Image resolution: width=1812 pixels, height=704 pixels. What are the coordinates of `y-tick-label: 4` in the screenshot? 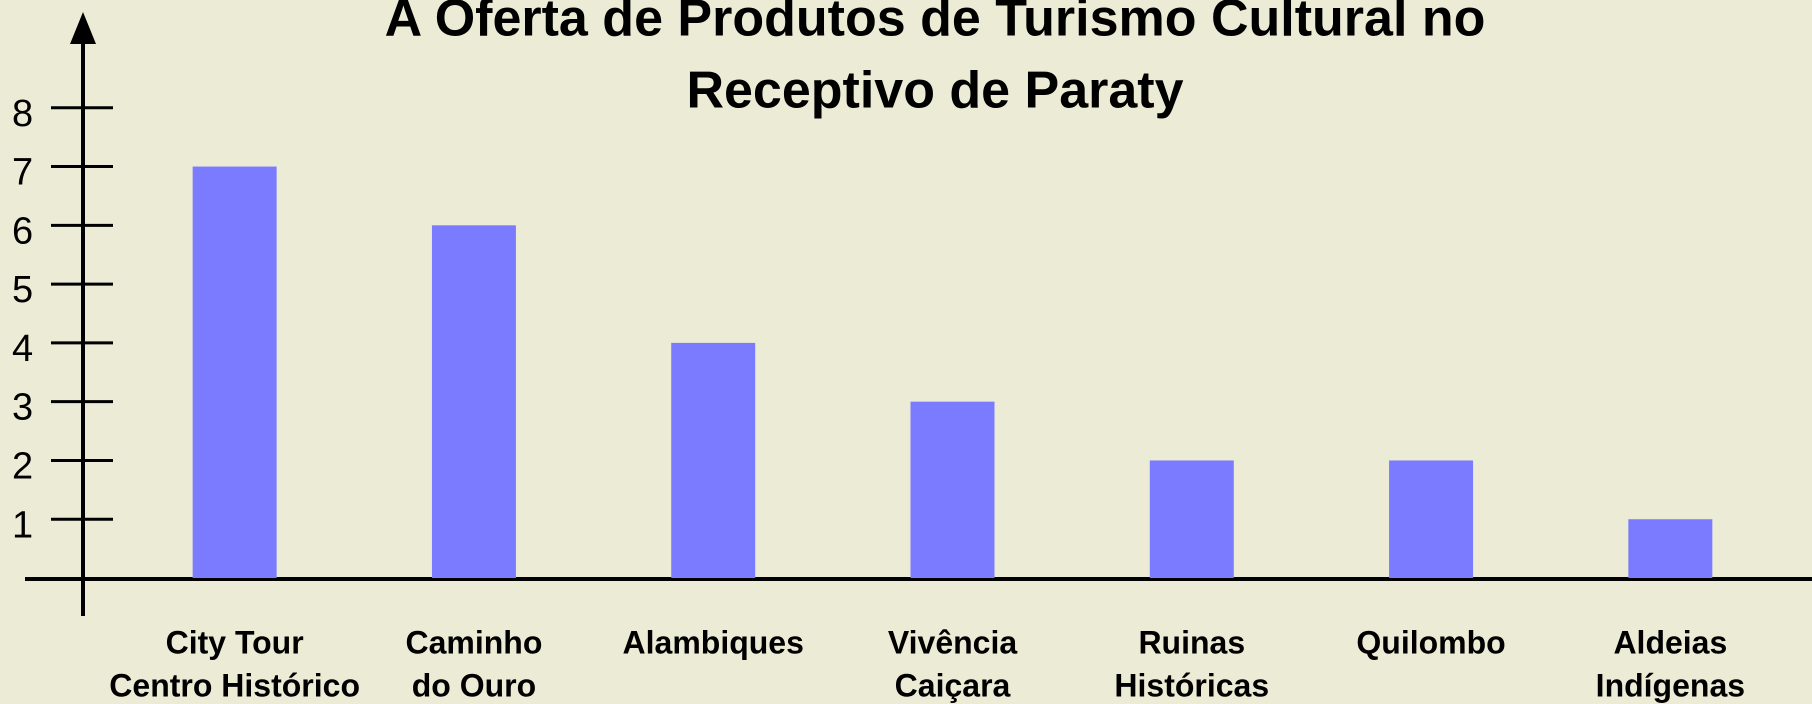 It's located at (22, 349).